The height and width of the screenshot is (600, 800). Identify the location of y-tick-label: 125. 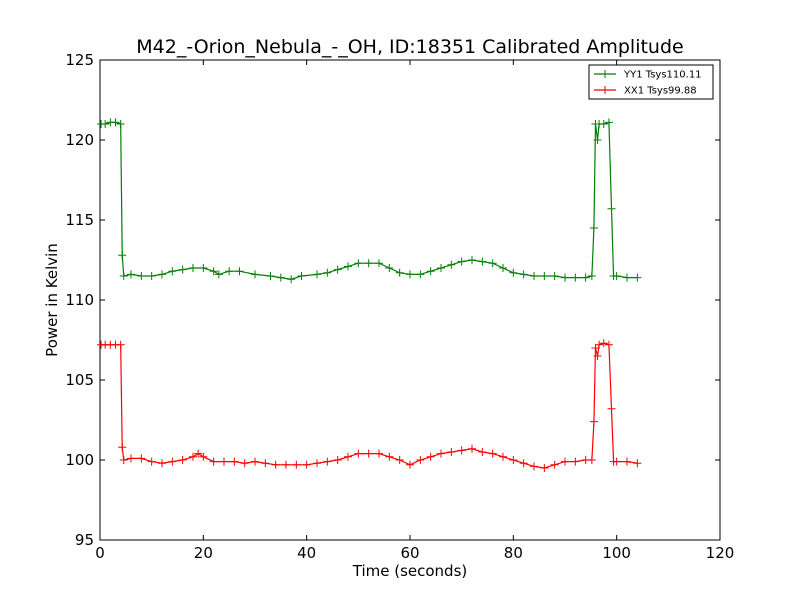
(79, 60).